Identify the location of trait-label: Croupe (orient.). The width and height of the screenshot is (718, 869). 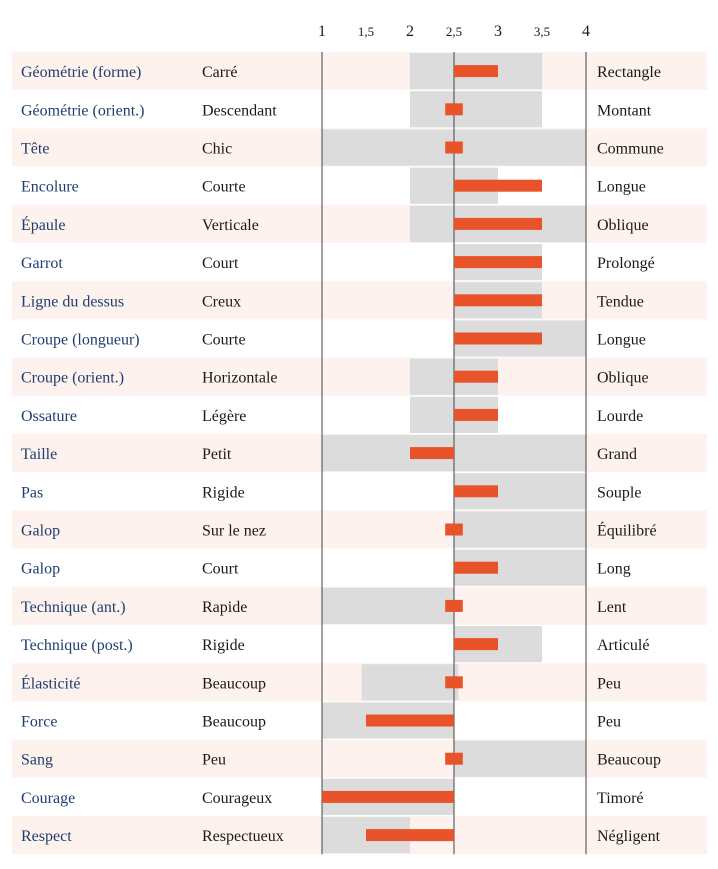
(72, 378).